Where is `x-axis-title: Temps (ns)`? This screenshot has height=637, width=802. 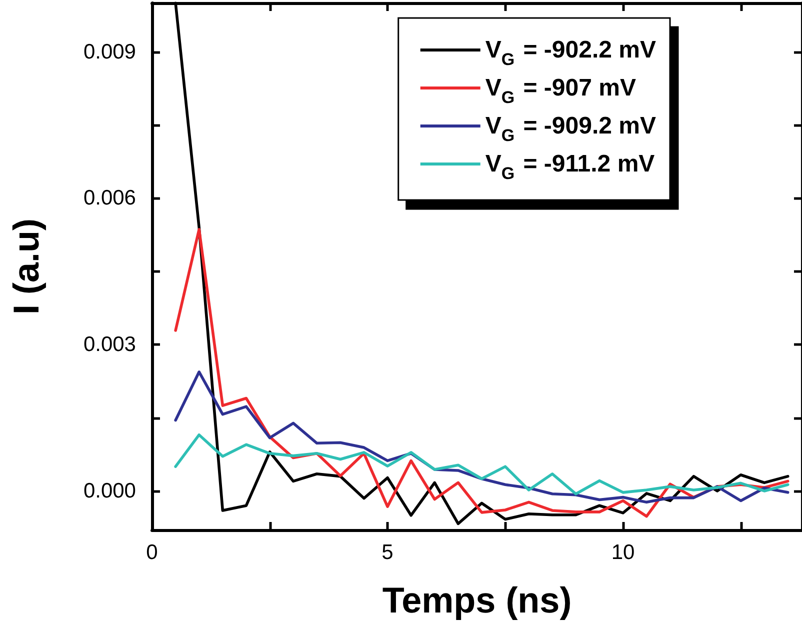
x-axis-title: Temps (ns) is located at coordinates (477, 600).